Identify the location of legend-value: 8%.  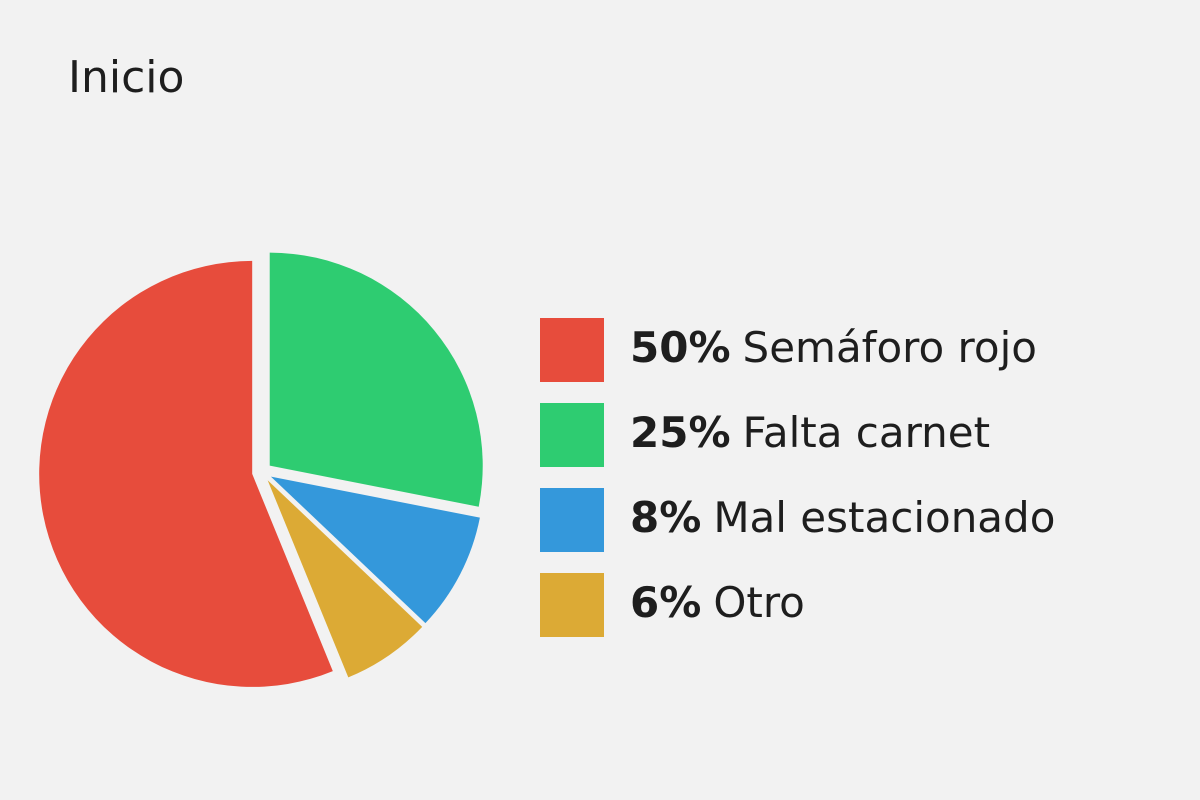
(665, 517).